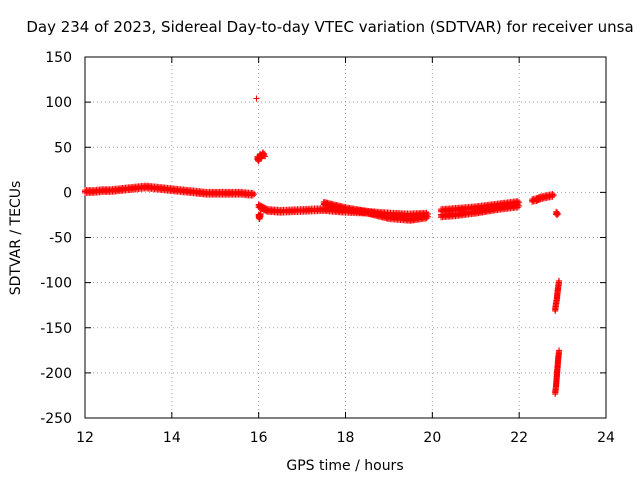 The image size is (640, 480). I want to click on y-tick-label: -50, so click(60, 239).